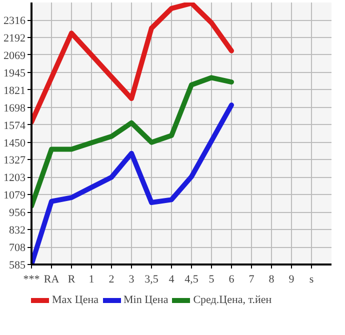 This screenshot has width=345, height=335. Describe the element at coordinates (17, 266) in the screenshot. I see `y-tick-label: 585` at that location.